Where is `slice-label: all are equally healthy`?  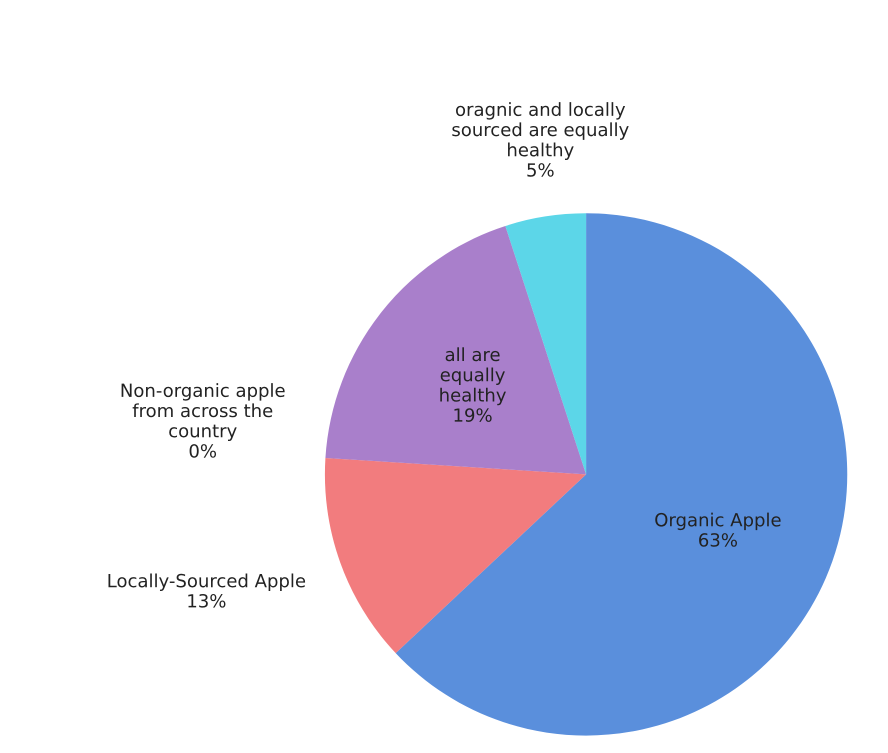 slice-label: all are equally healthy is located at coordinates (473, 376).